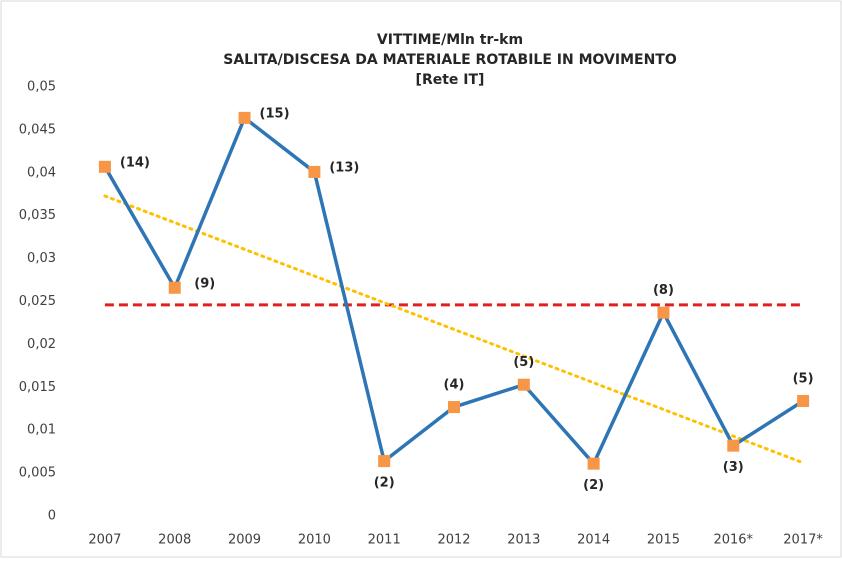  What do you see at coordinates (41, 344) in the screenshot?
I see `y-tick-label: 0,02` at bounding box center [41, 344].